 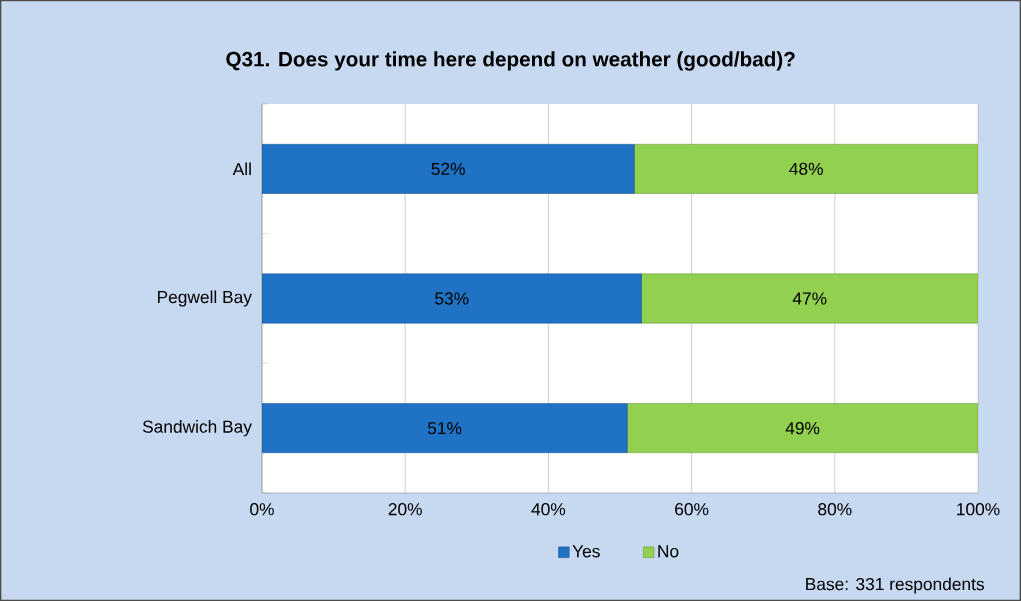 I want to click on x-tick-label: 60%, so click(x=692, y=509).